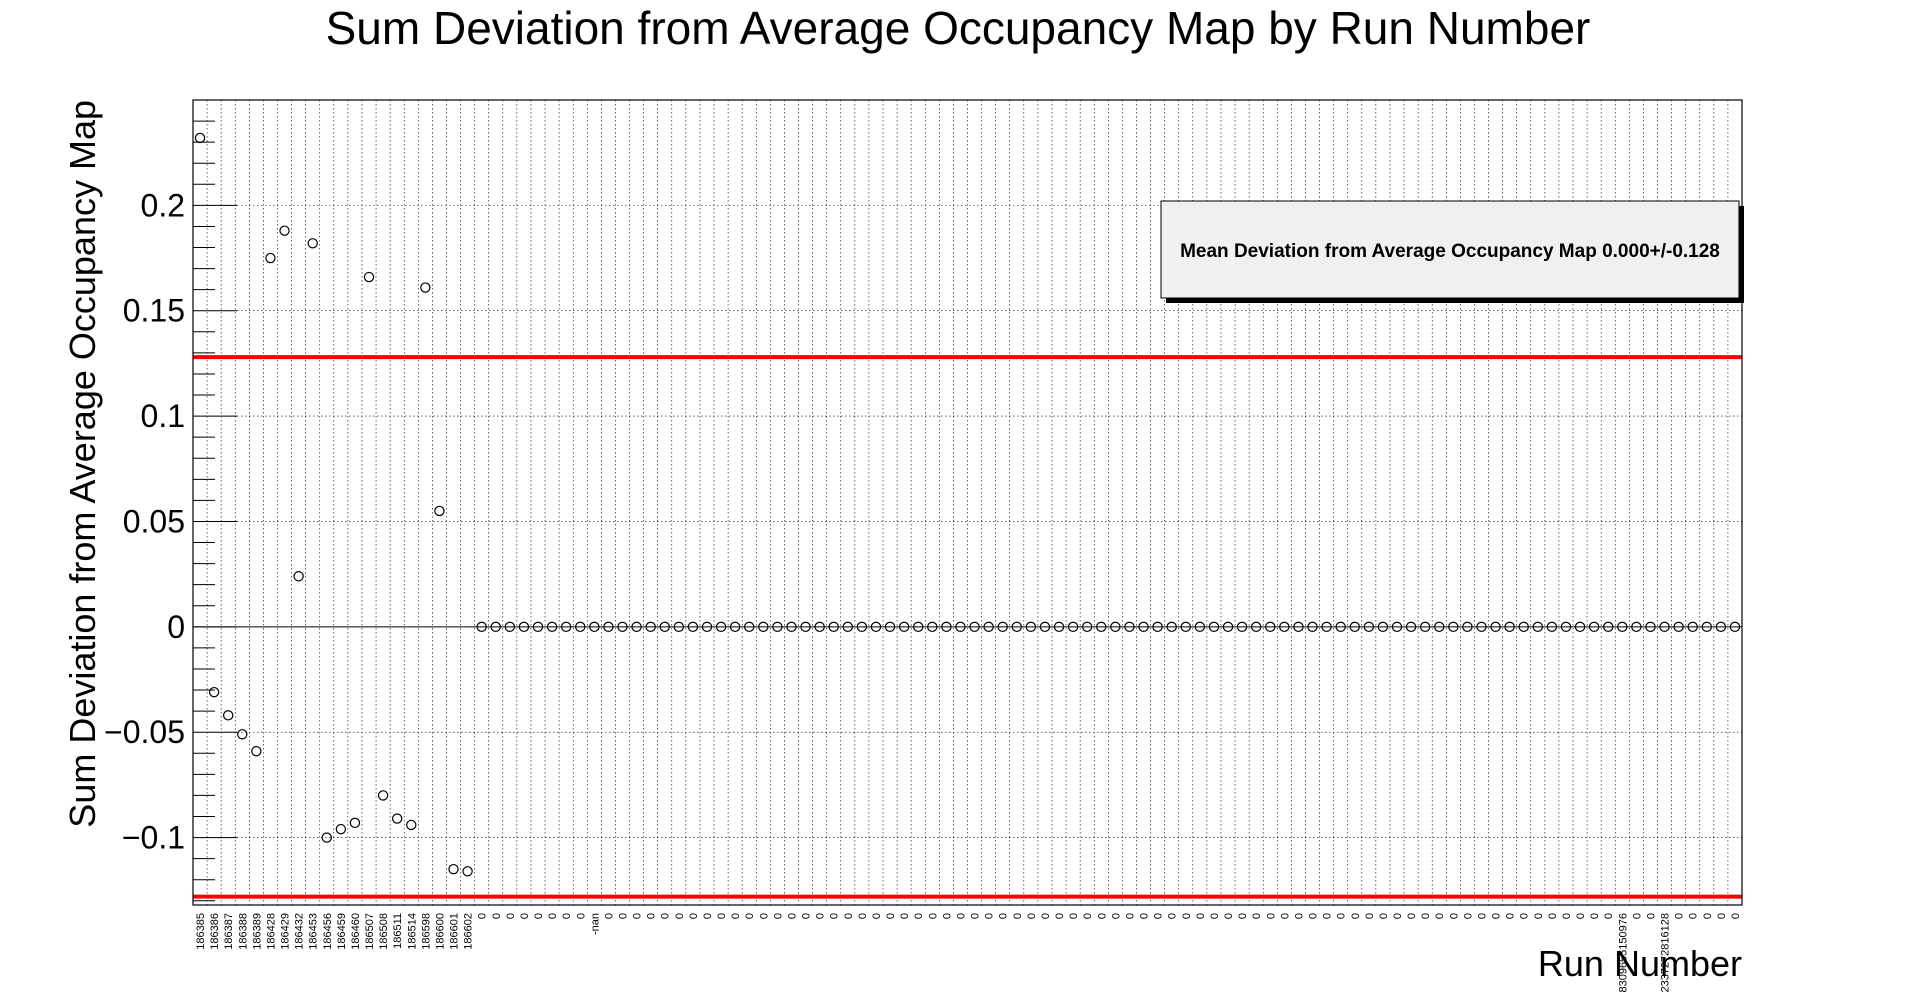  What do you see at coordinates (426, 931) in the screenshot?
I see `x-tick-label: 186598` at bounding box center [426, 931].